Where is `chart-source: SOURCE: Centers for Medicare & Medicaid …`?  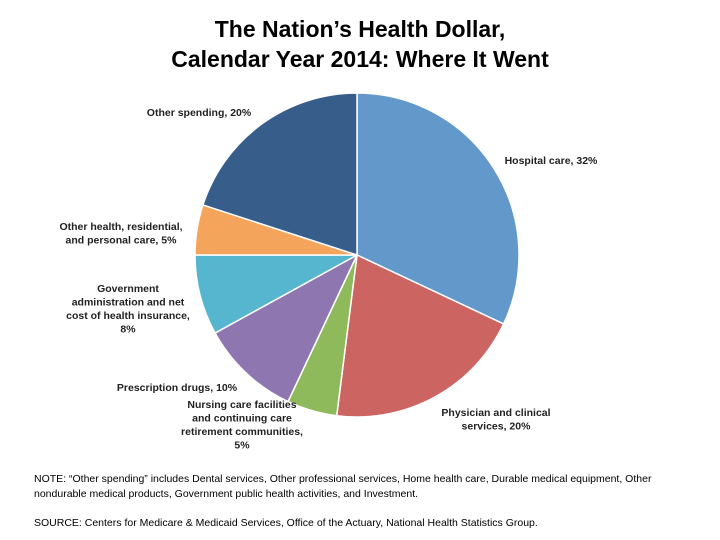
chart-source: SOURCE: Centers for Medicare & Medicaid … is located at coordinates (286, 523).